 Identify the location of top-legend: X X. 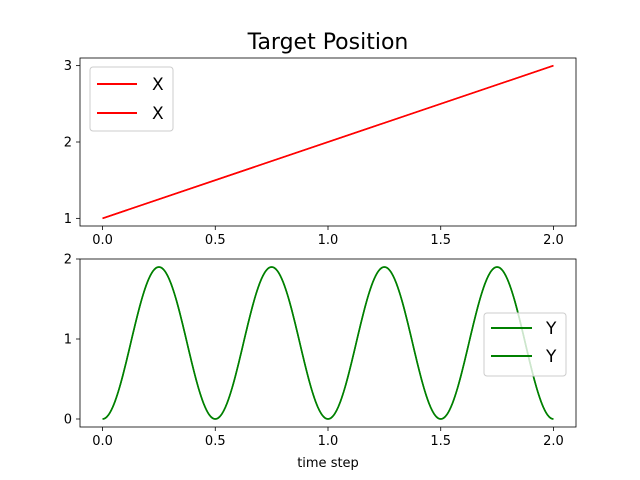
(131, 99).